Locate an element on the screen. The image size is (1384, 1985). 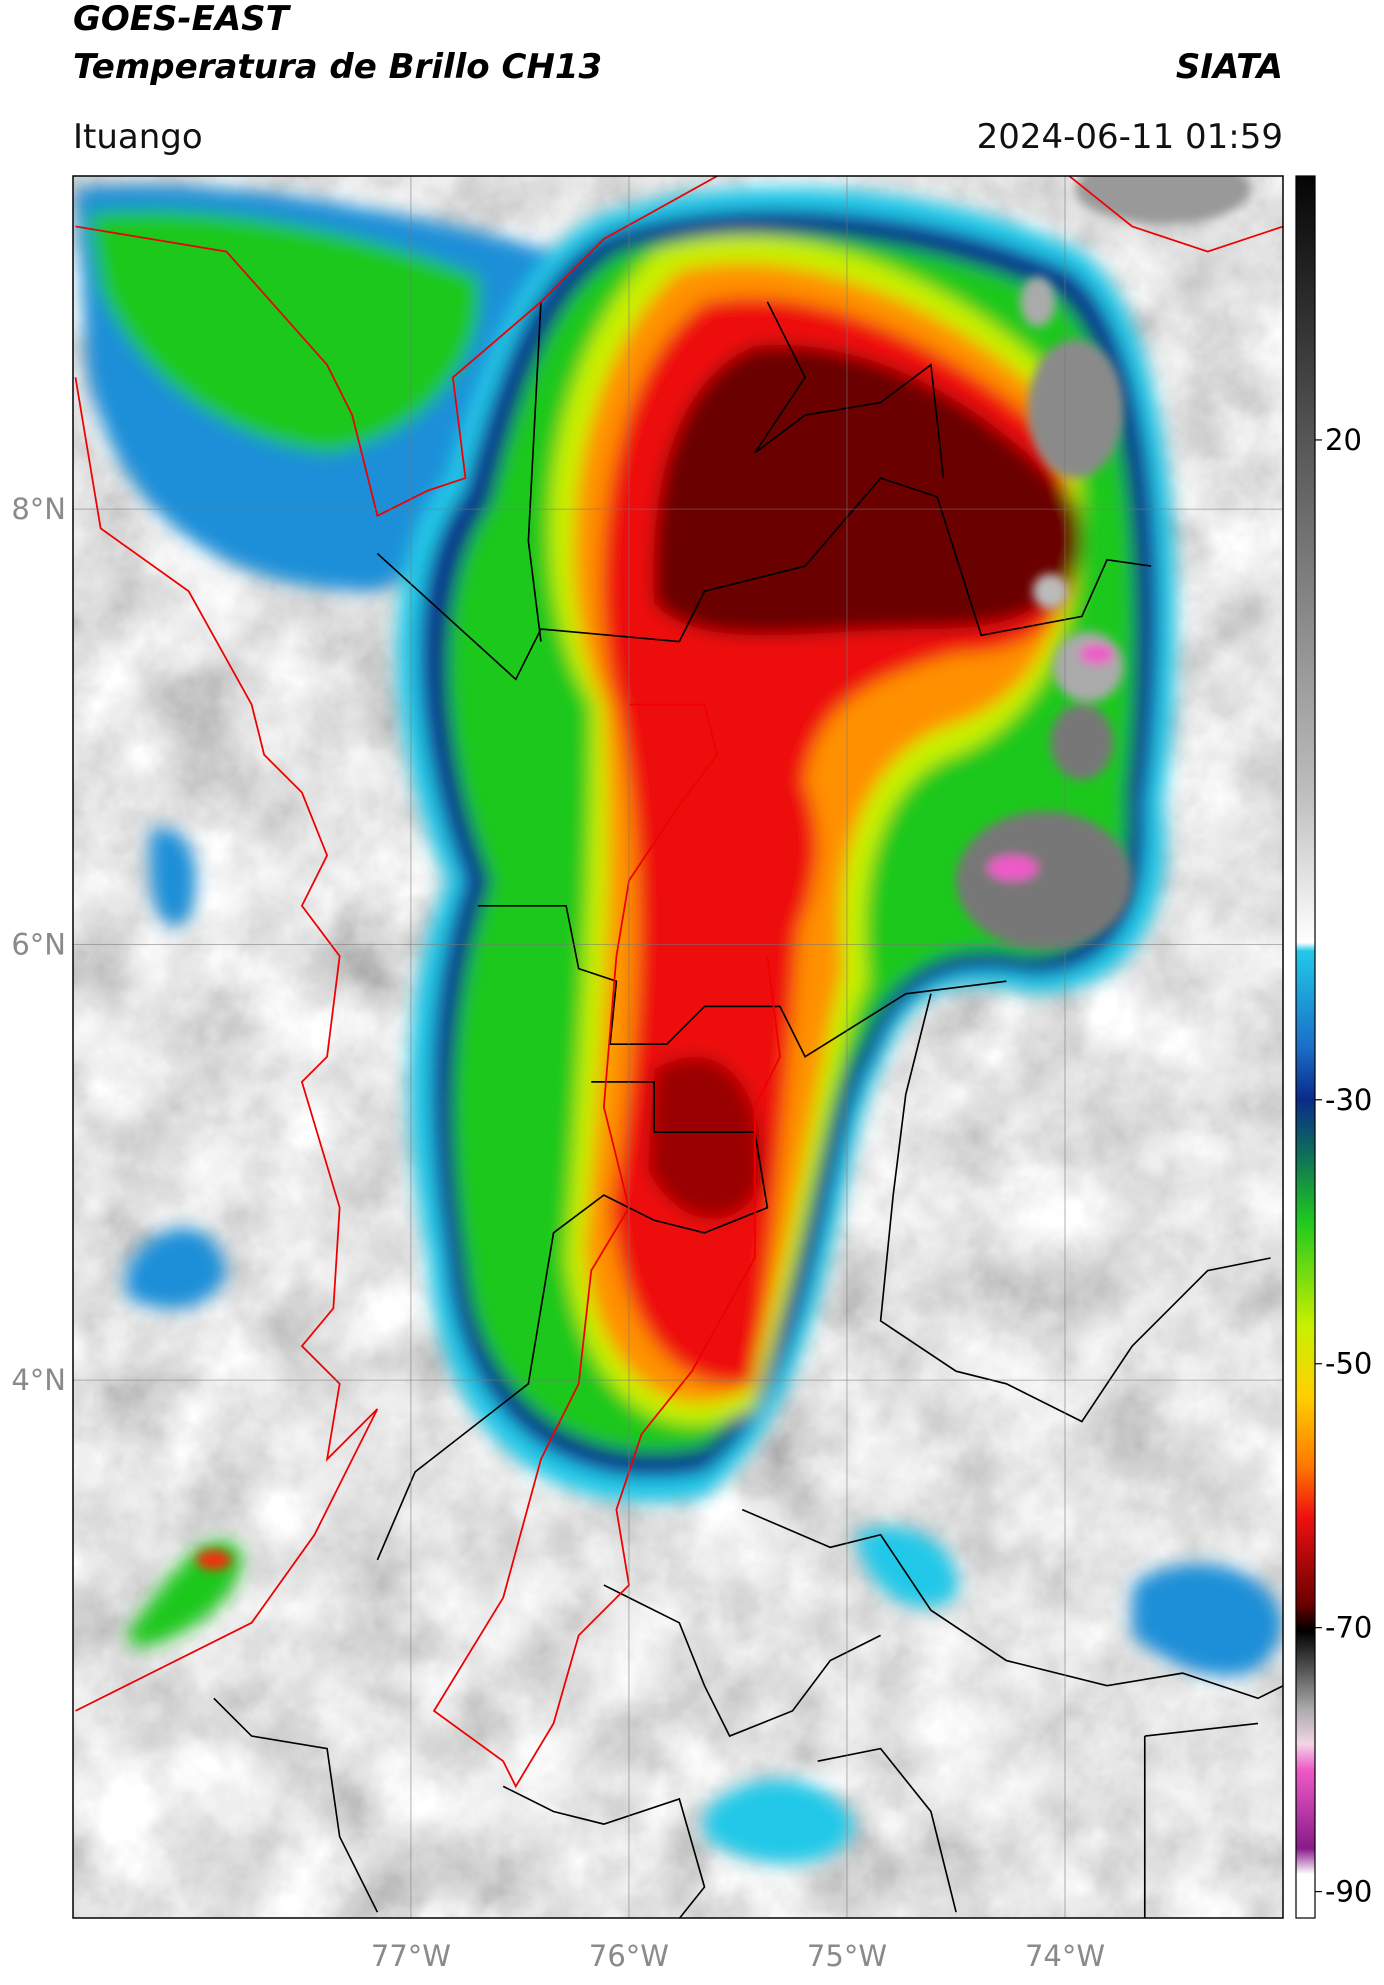
colorbar-tick-label: -70 is located at coordinates (1348, 1628).